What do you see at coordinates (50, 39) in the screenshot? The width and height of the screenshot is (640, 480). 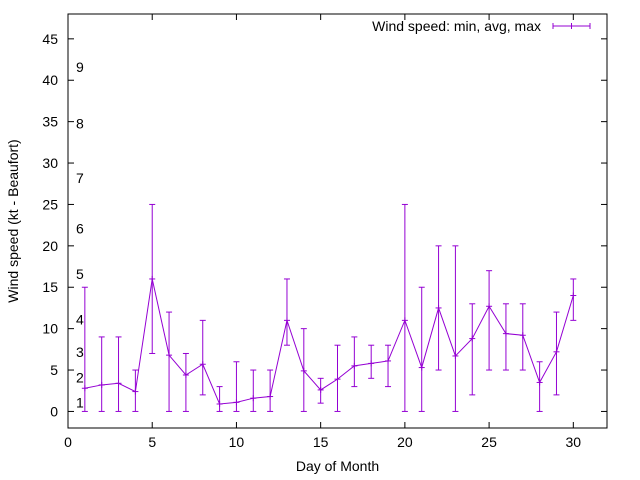 I see `y-tick-label: 45` at bounding box center [50, 39].